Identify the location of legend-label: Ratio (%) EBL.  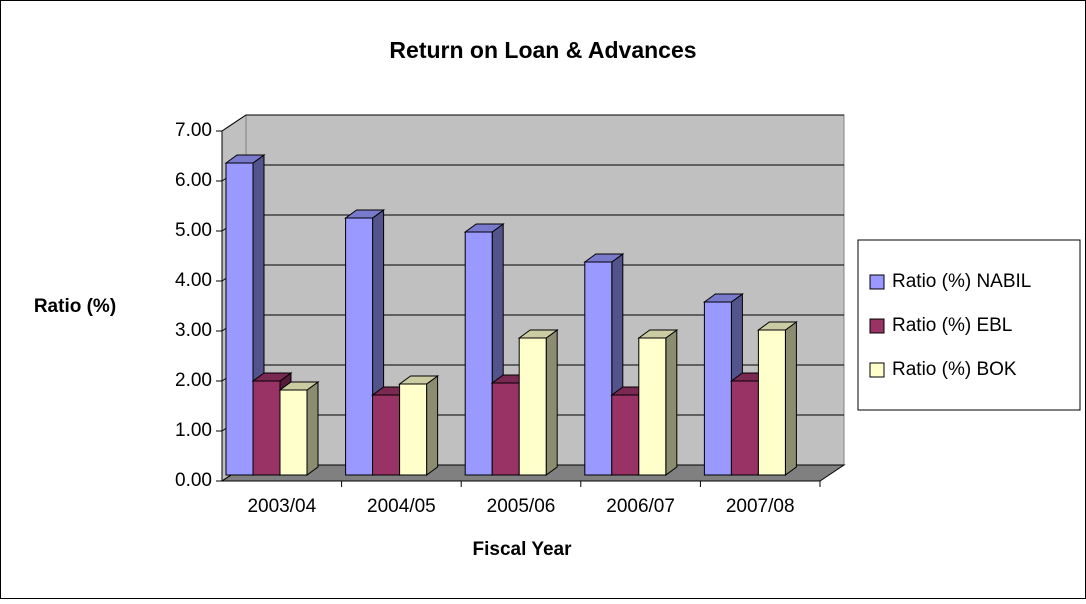
(952, 325).